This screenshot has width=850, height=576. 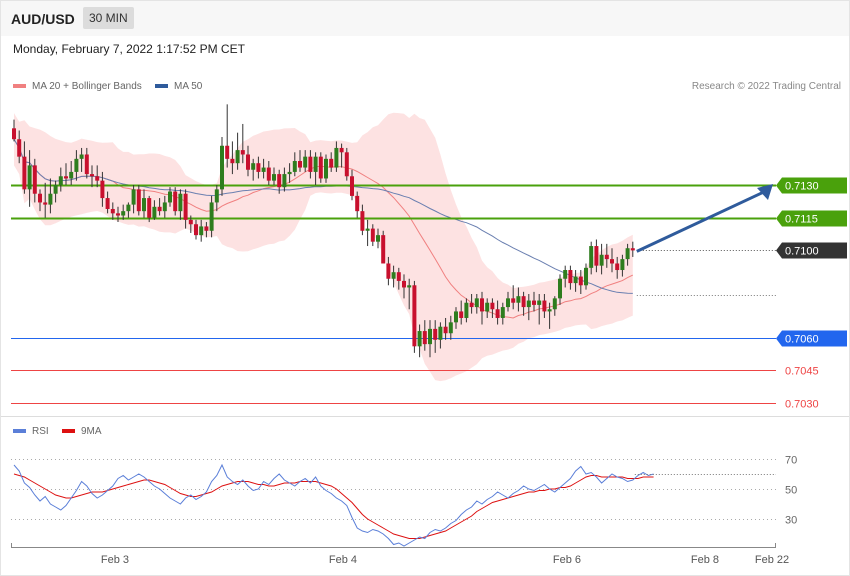 What do you see at coordinates (772, 560) in the screenshot?
I see `x-tick-label: Feb 22` at bounding box center [772, 560].